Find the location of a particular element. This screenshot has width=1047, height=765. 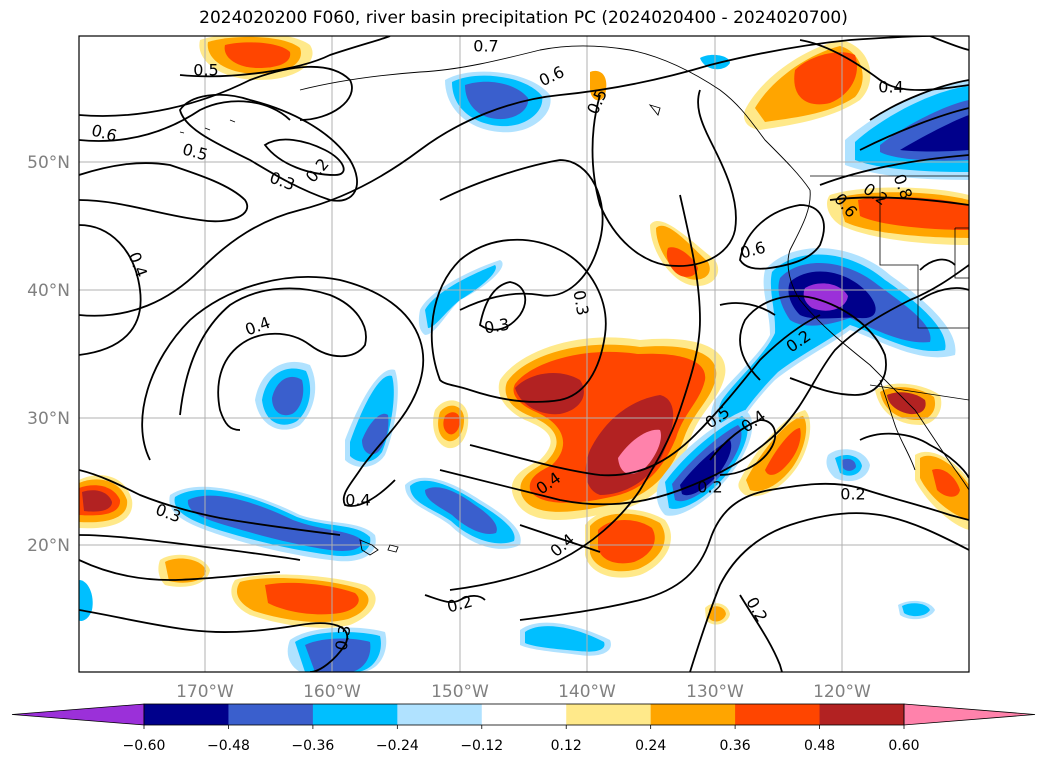

latitude-label: 40°N is located at coordinates (48, 291).